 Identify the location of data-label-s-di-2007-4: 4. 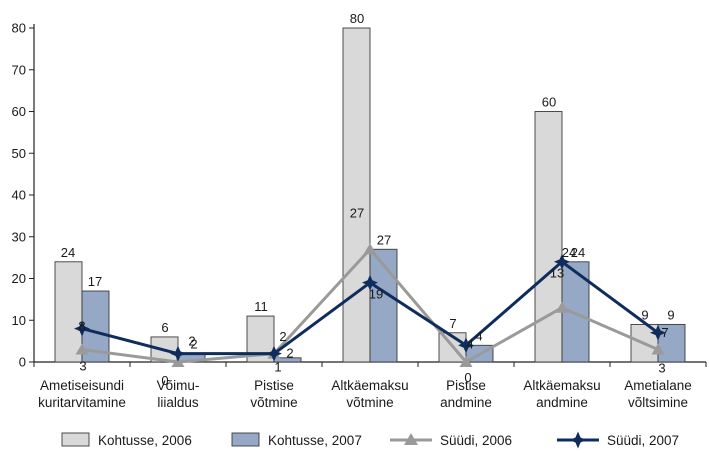
(469, 343).